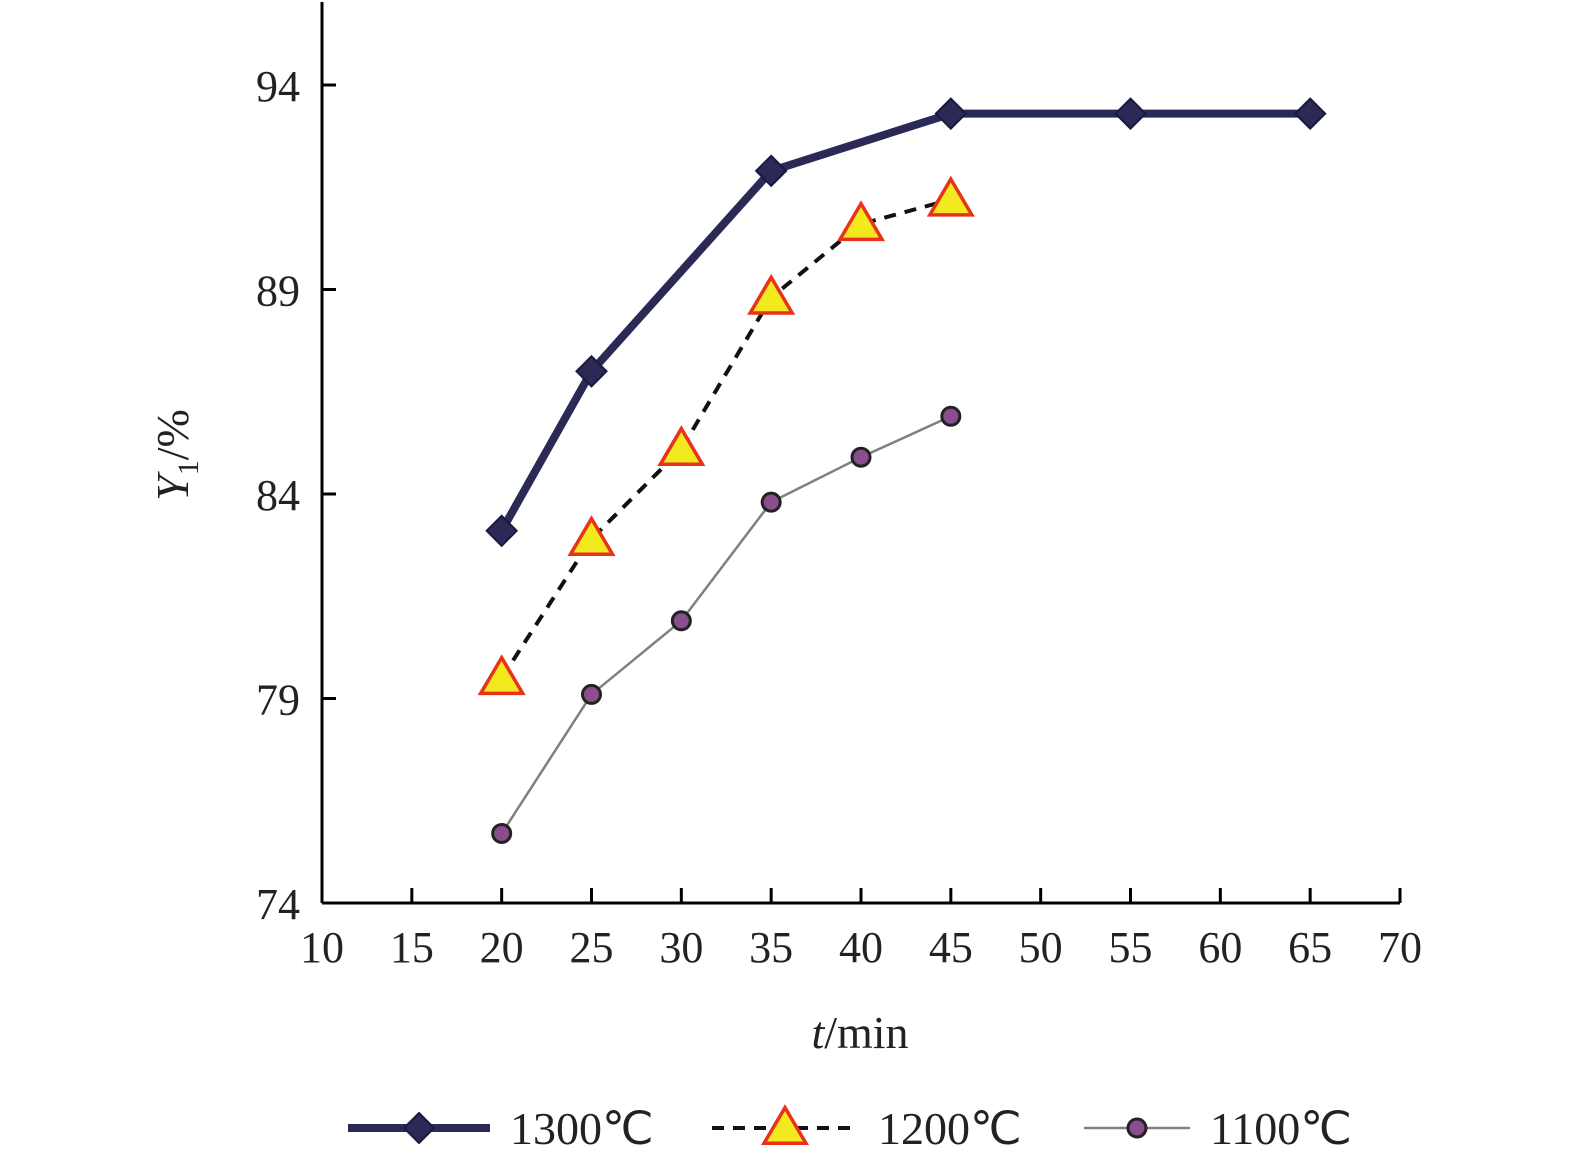 The height and width of the screenshot is (1168, 1575). Describe the element at coordinates (278, 700) in the screenshot. I see `y-tick-label: 79` at that location.